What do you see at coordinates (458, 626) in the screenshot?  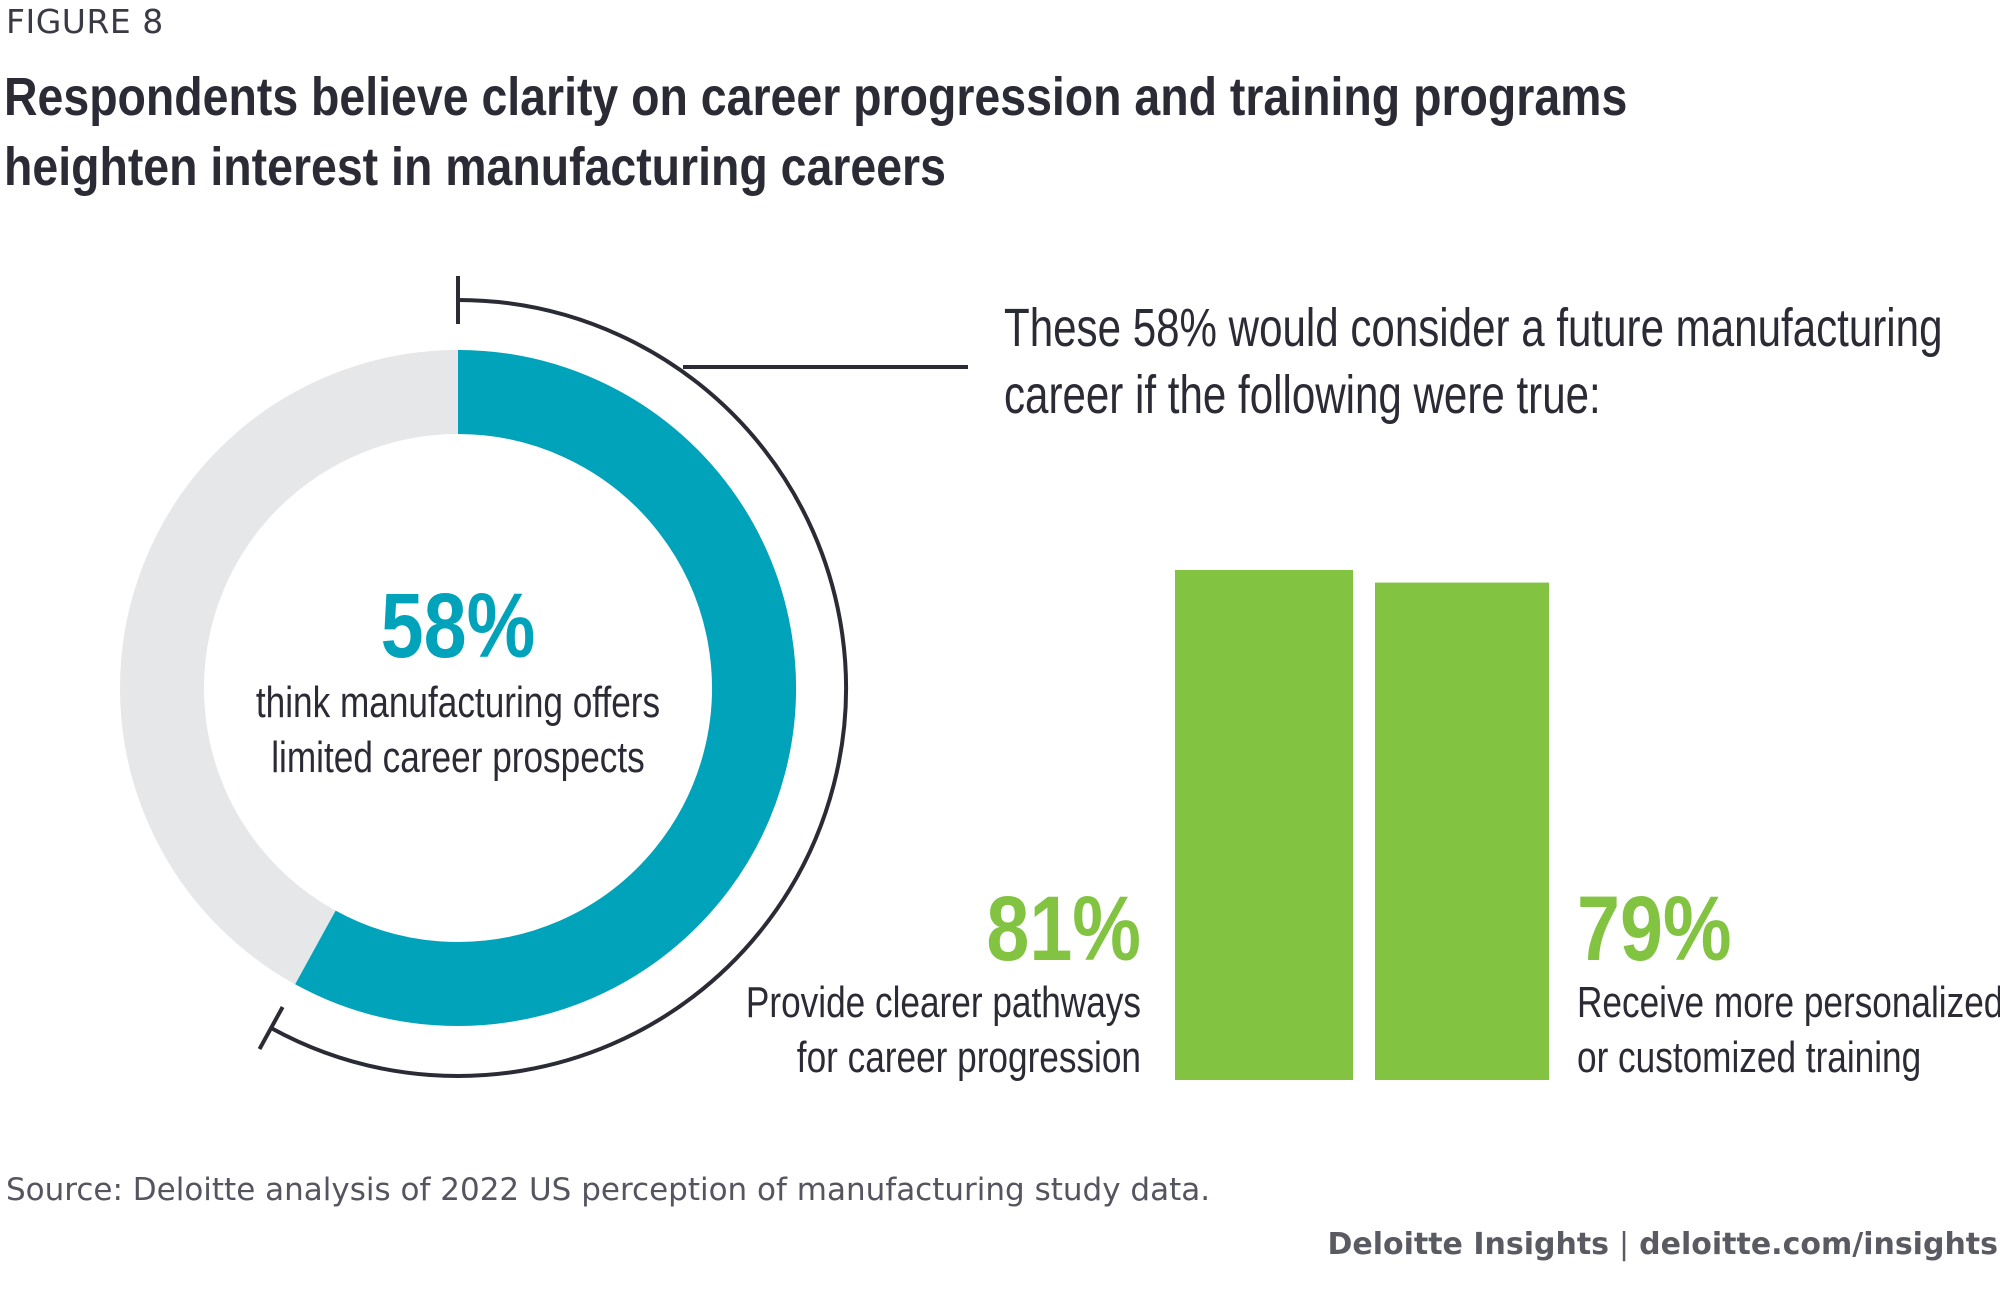 I see `donut-center-value: 58%` at bounding box center [458, 626].